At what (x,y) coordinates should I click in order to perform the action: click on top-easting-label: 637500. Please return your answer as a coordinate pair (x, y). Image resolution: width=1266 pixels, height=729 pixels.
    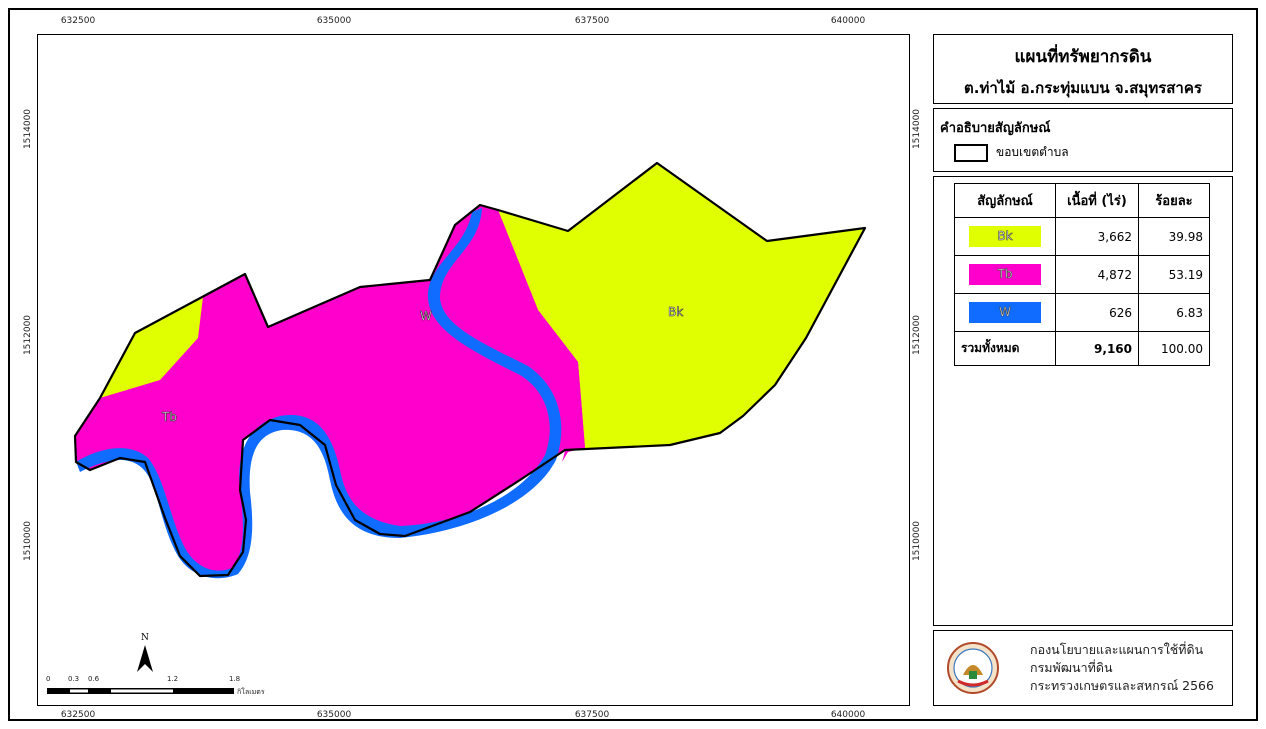
    Looking at the image, I should click on (592, 21).